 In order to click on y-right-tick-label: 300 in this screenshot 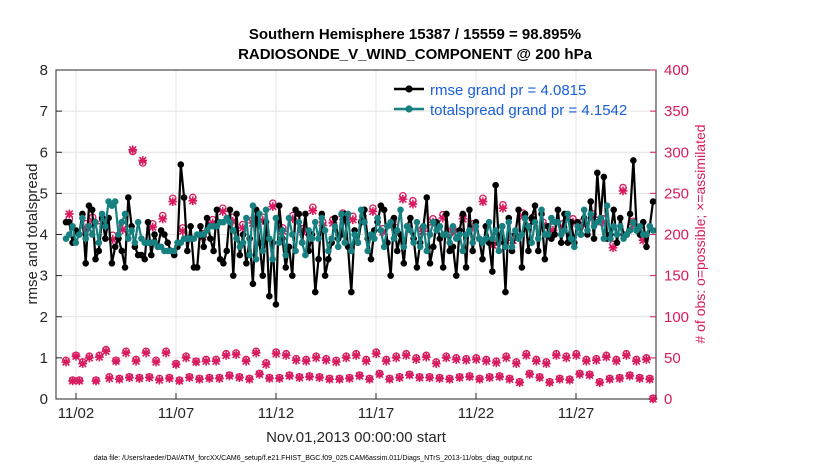, I will do `click(676, 152)`.